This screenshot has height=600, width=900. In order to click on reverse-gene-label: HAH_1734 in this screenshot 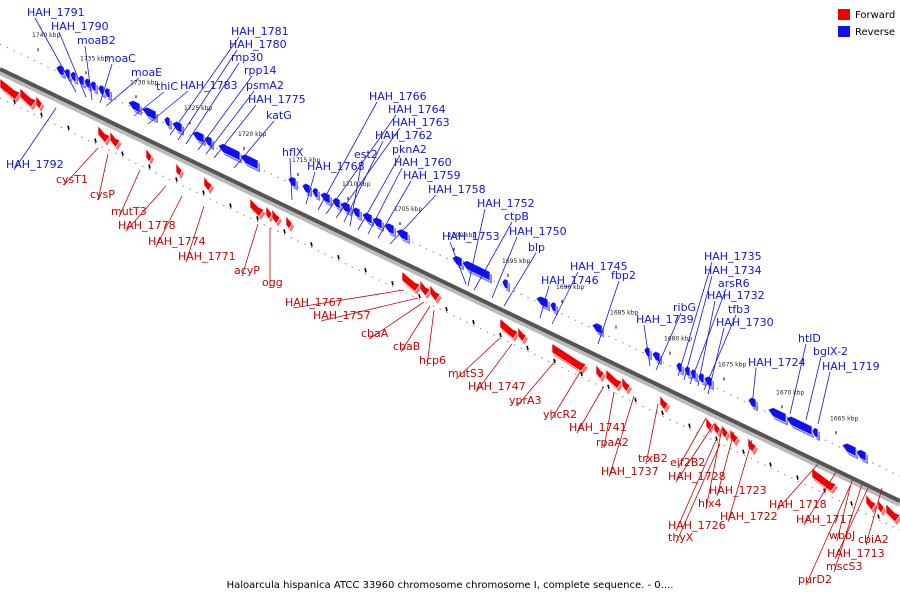, I will do `click(733, 270)`.